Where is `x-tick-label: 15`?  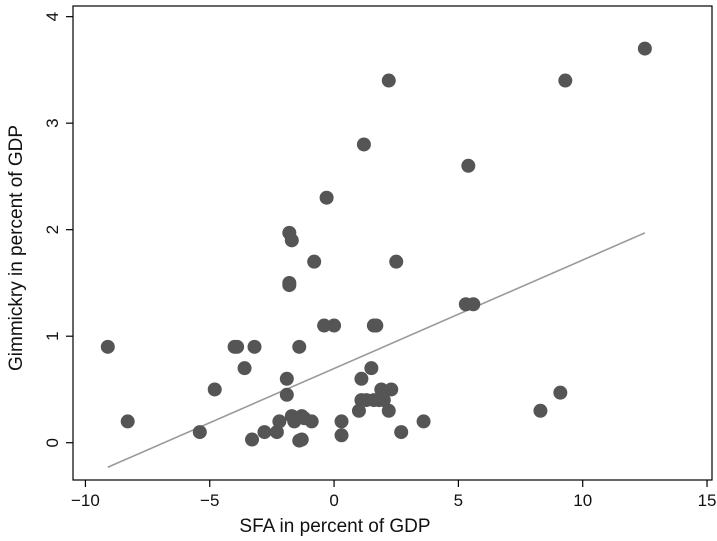
x-tick-label: 15 is located at coordinates (707, 500).